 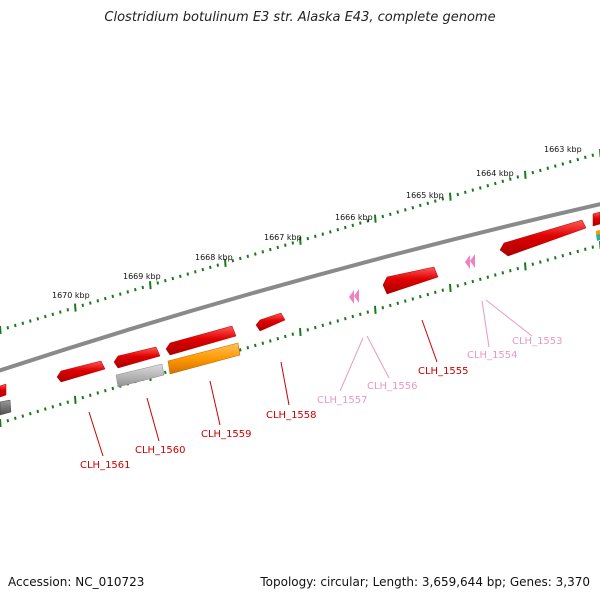 I want to click on gene-label-clh1558: CLH_1558, so click(x=291, y=415).